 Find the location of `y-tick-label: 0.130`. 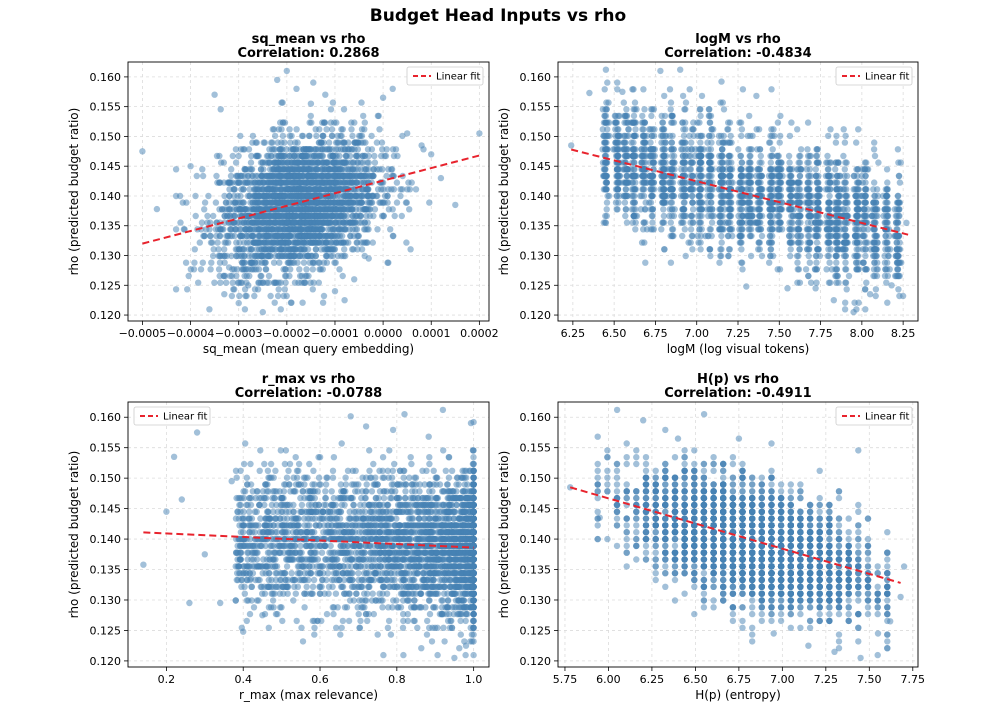

y-tick-label: 0.130 is located at coordinates (106, 256).